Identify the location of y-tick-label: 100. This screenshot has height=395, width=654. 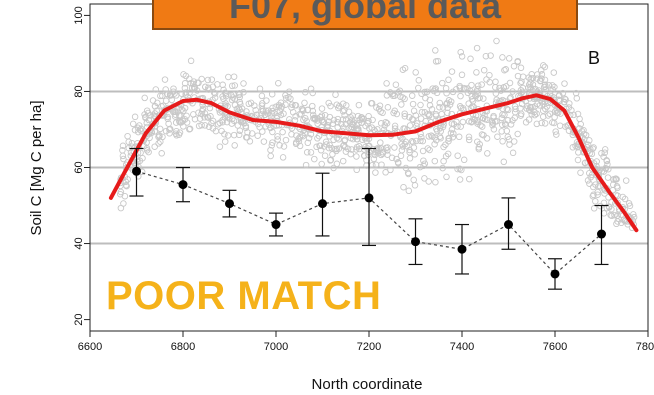
(79, 15).